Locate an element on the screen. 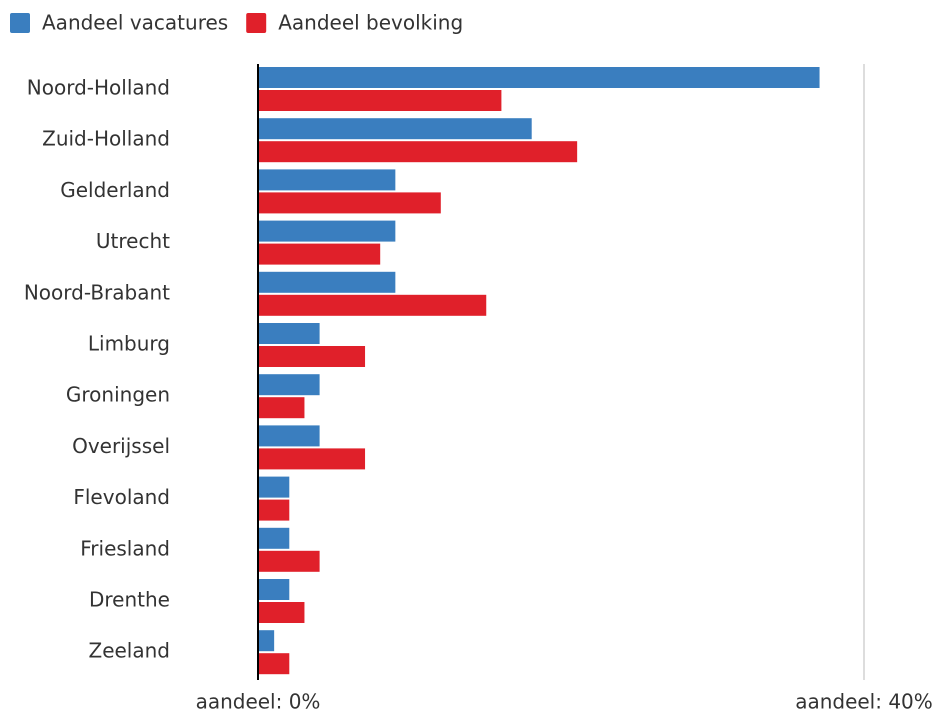 This screenshot has height=713, width=939. y-tick-label: Noord-Holland is located at coordinates (98, 88).